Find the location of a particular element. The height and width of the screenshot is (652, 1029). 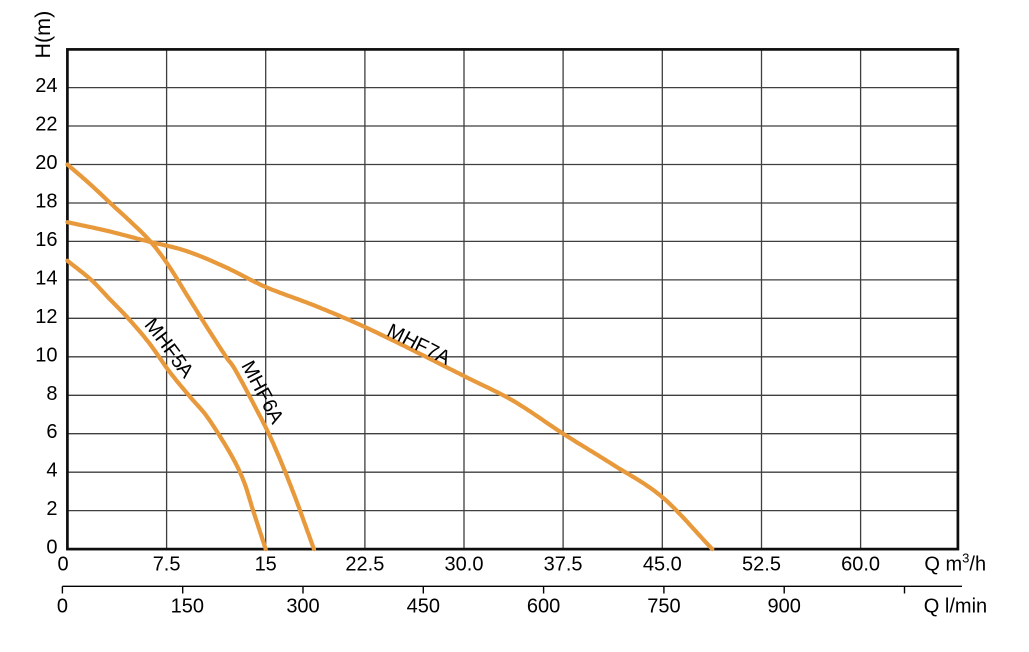

svg-text: 8 is located at coordinates (51, 394).